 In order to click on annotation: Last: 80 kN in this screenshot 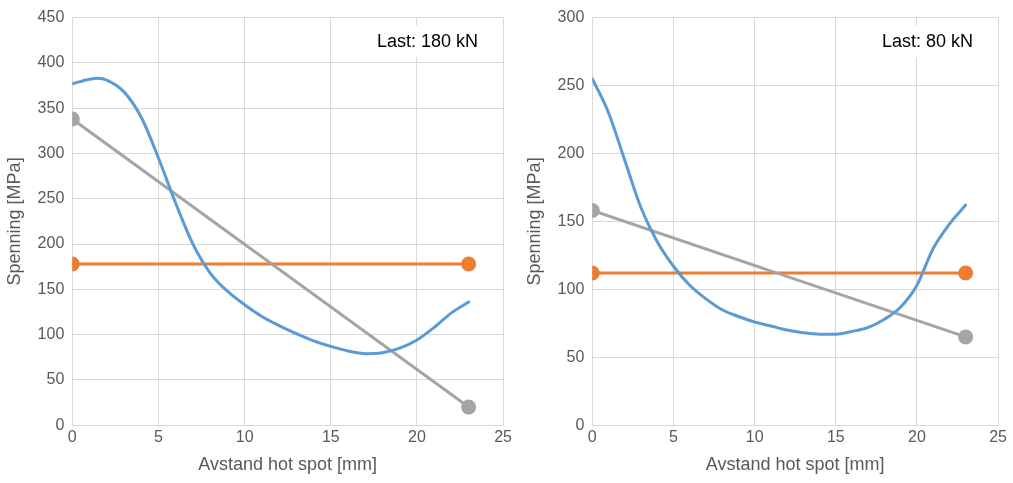, I will do `click(928, 40)`.